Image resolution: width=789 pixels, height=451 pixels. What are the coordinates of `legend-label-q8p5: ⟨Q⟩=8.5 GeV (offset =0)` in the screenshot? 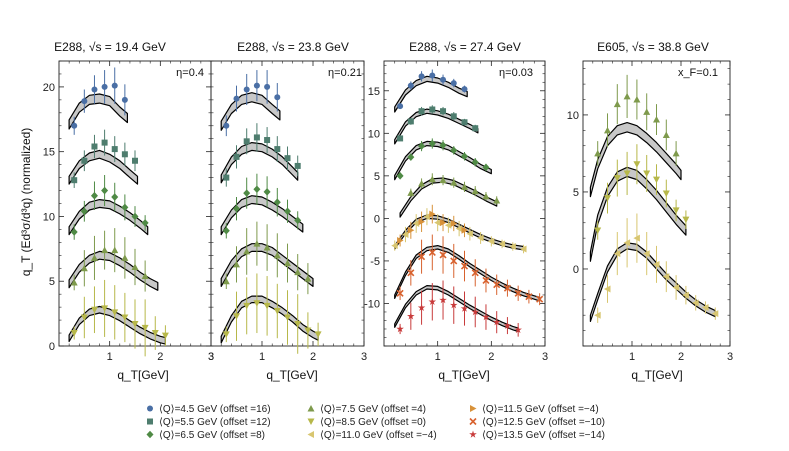 It's located at (373, 422).